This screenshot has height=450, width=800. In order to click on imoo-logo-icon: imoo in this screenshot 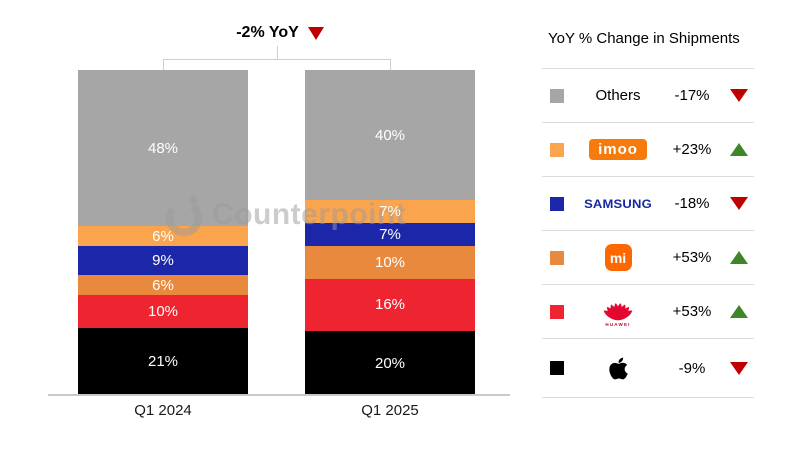, I will do `click(618, 149)`.